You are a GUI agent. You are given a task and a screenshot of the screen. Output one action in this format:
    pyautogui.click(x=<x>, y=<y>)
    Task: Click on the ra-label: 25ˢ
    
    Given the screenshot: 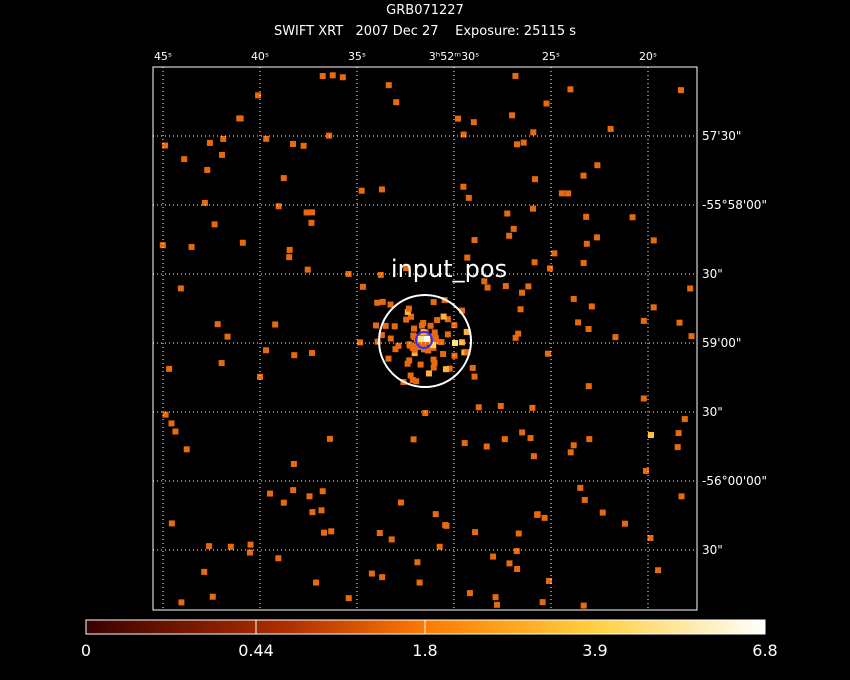 What is the action you would take?
    pyautogui.click(x=551, y=56)
    